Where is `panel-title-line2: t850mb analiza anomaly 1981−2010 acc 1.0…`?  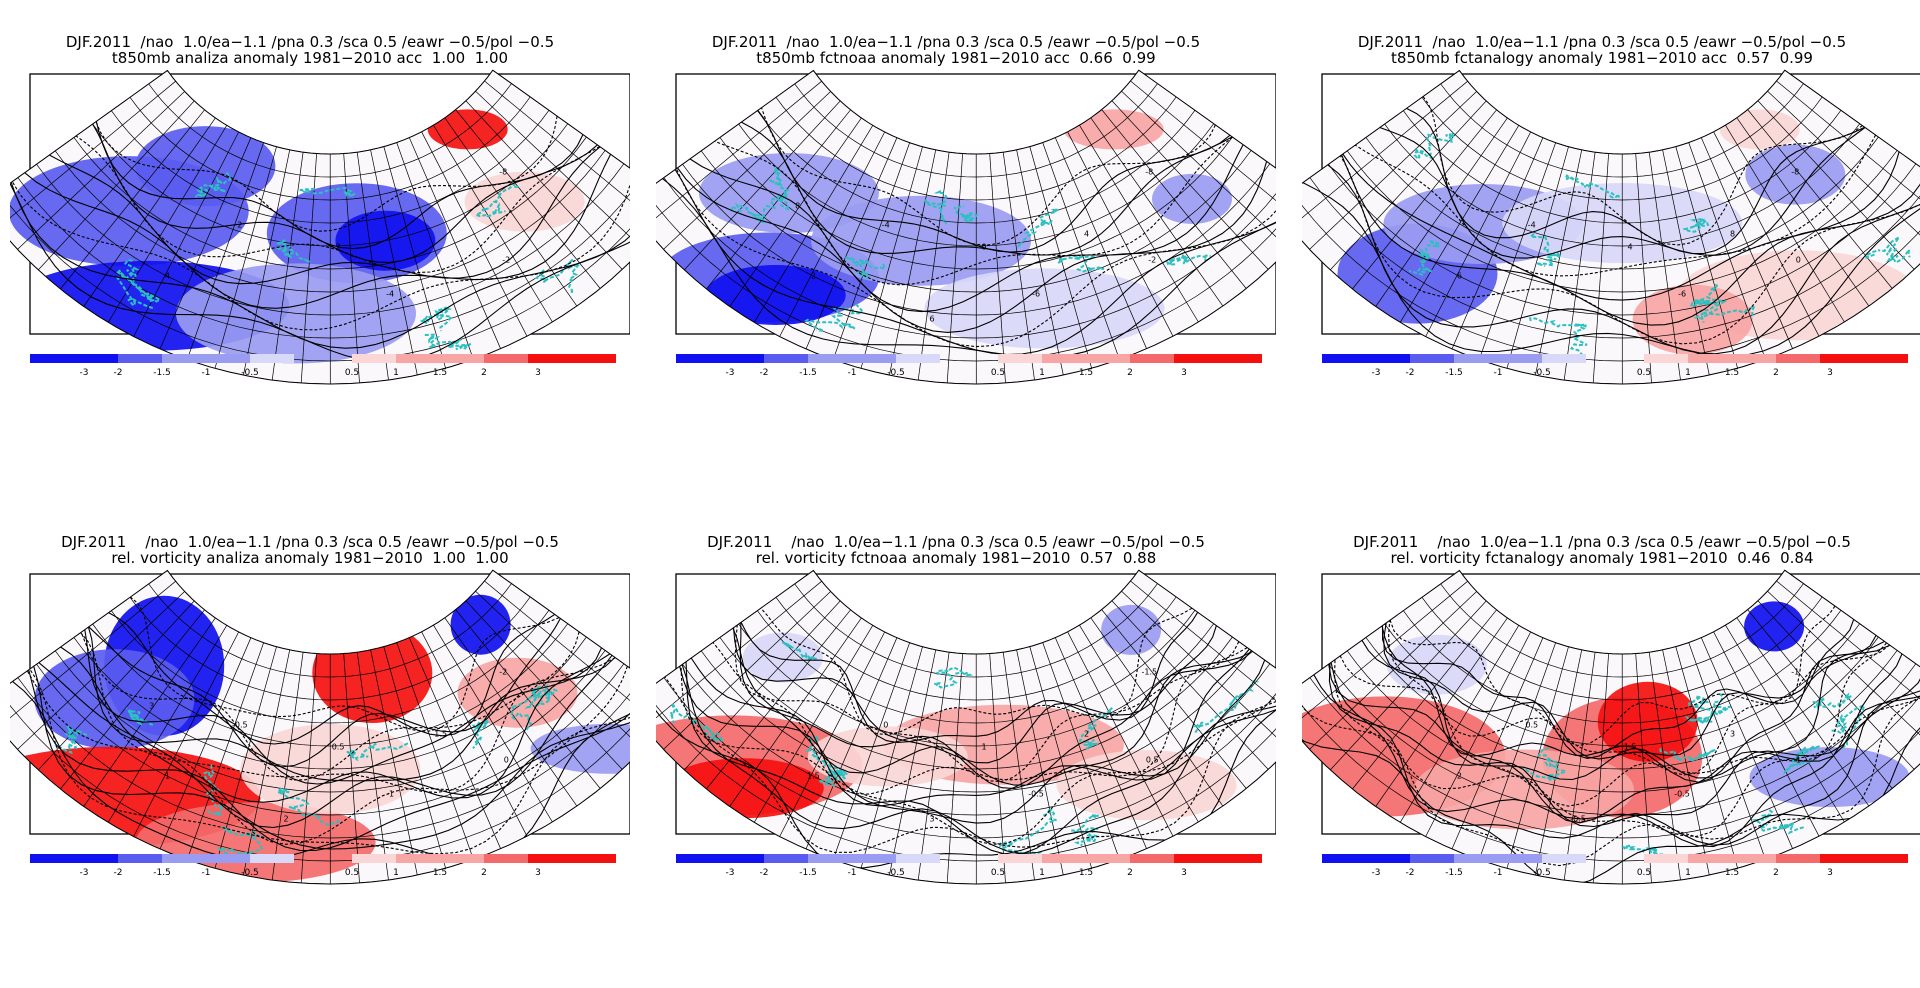 panel-title-line2: t850mb analiza anomaly 1981−2010 acc 1.0… is located at coordinates (310, 58).